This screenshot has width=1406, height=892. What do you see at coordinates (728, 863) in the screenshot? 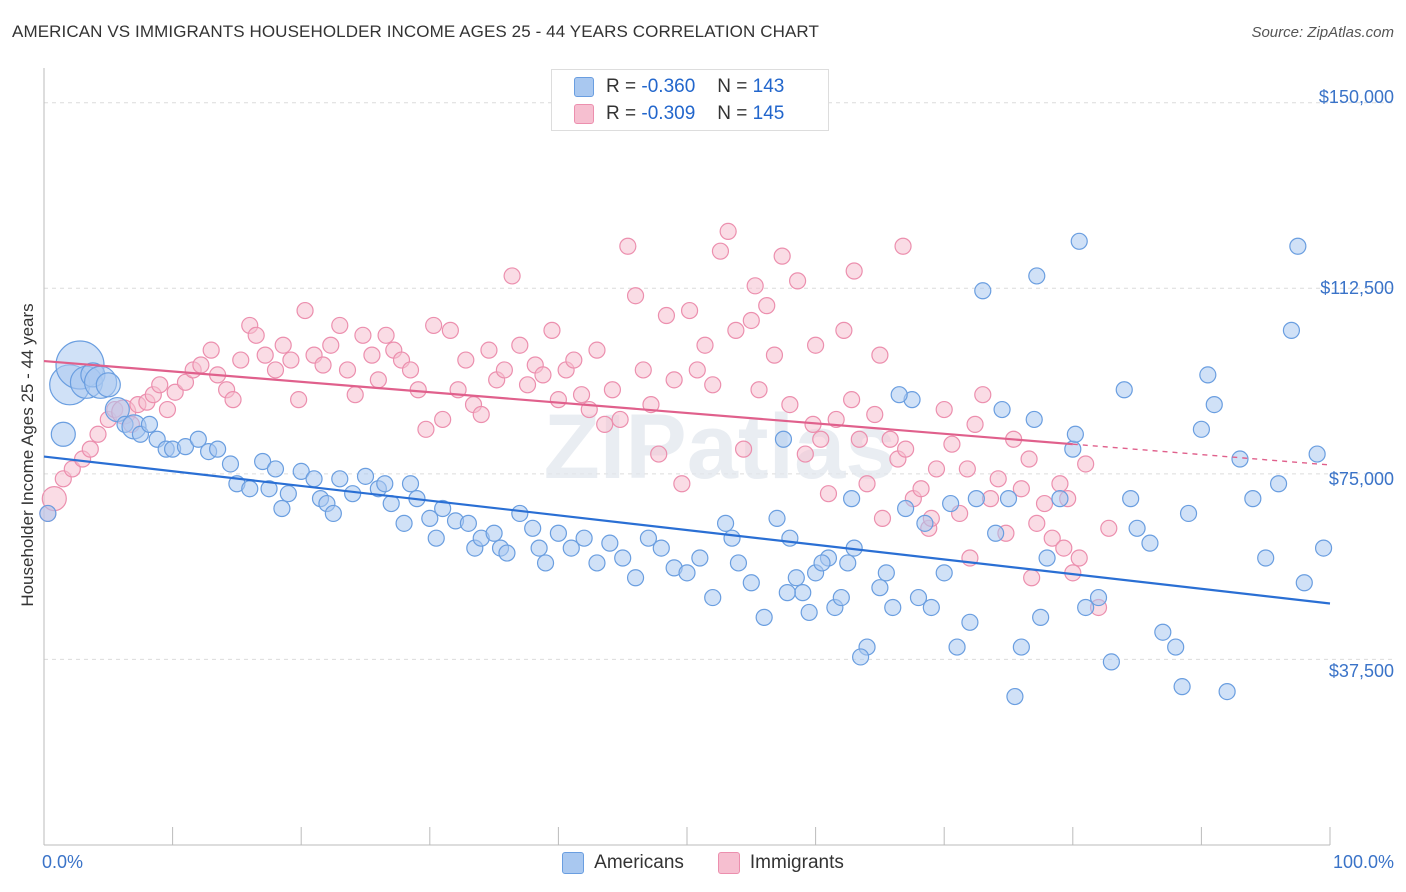
I see `immigrants-swatch` at bounding box center [728, 863].